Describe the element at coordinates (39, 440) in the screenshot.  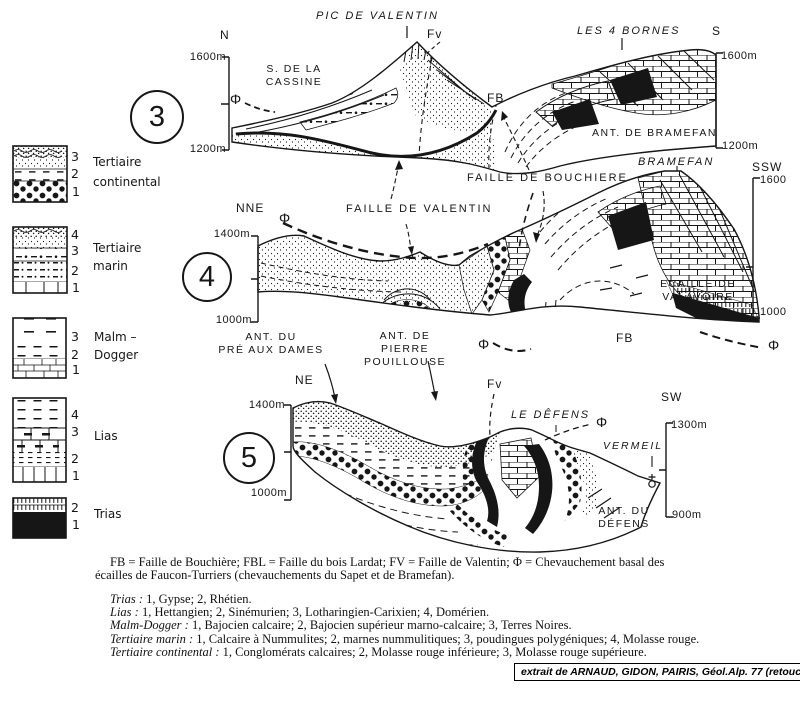
I see `legend-box-lias` at that location.